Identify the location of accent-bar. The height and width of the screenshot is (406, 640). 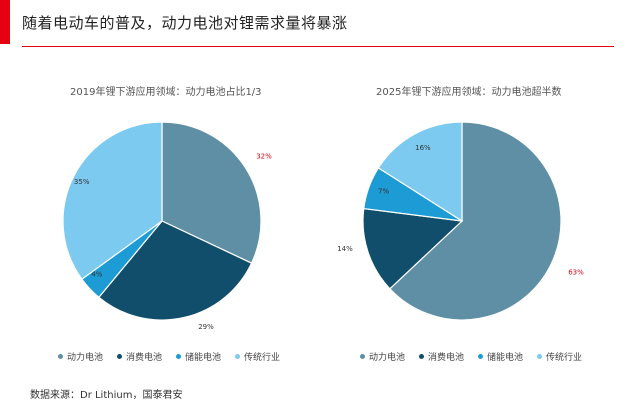
(5, 22).